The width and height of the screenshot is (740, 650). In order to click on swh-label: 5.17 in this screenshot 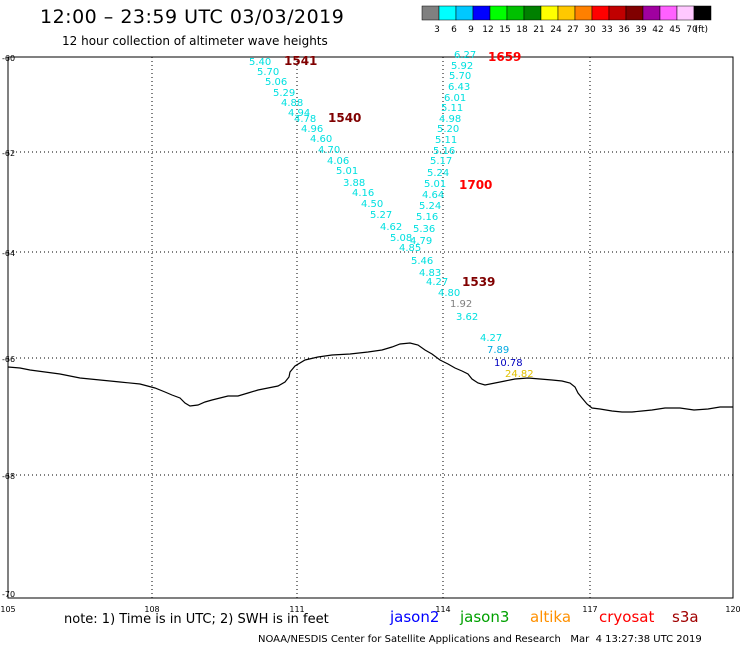, I will do `click(441, 161)`.